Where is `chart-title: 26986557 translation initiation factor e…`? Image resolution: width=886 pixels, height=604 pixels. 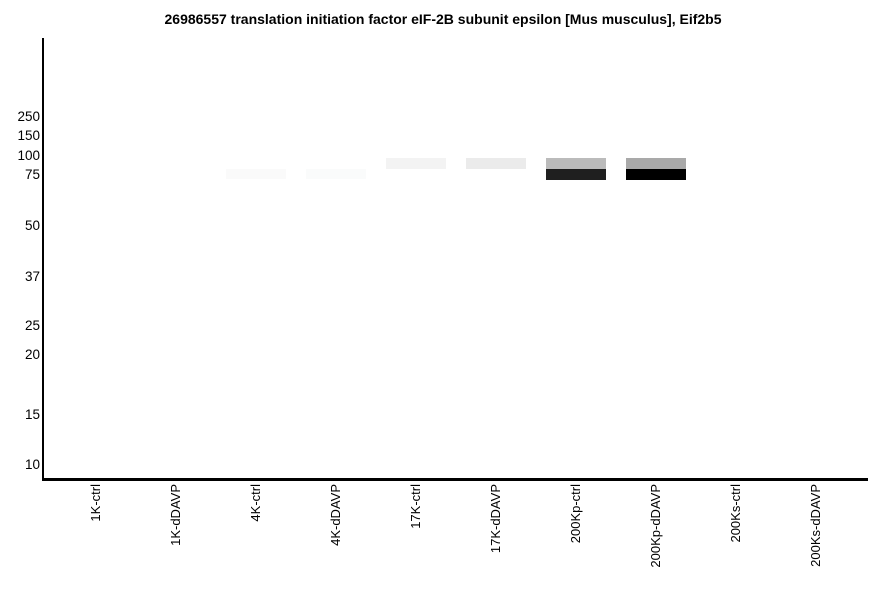
chart-title: 26986557 translation initiation factor e… is located at coordinates (443, 19).